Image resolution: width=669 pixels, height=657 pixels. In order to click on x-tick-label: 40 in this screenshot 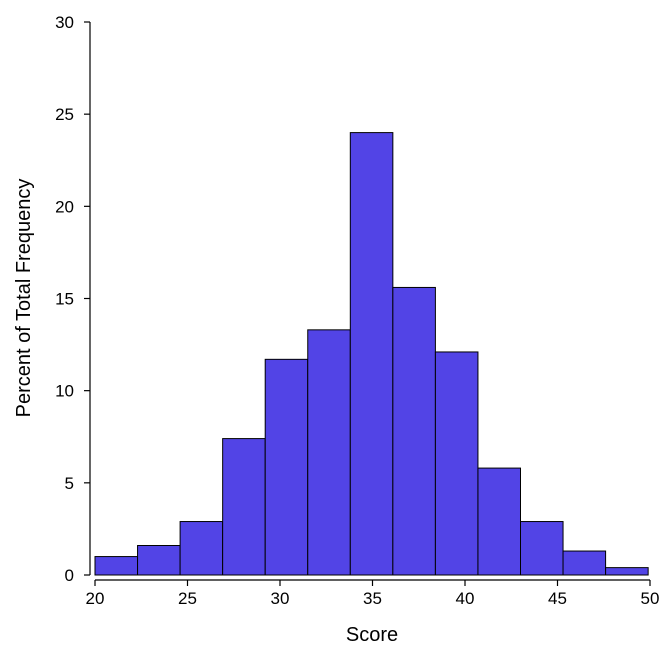, I will do `click(465, 598)`.